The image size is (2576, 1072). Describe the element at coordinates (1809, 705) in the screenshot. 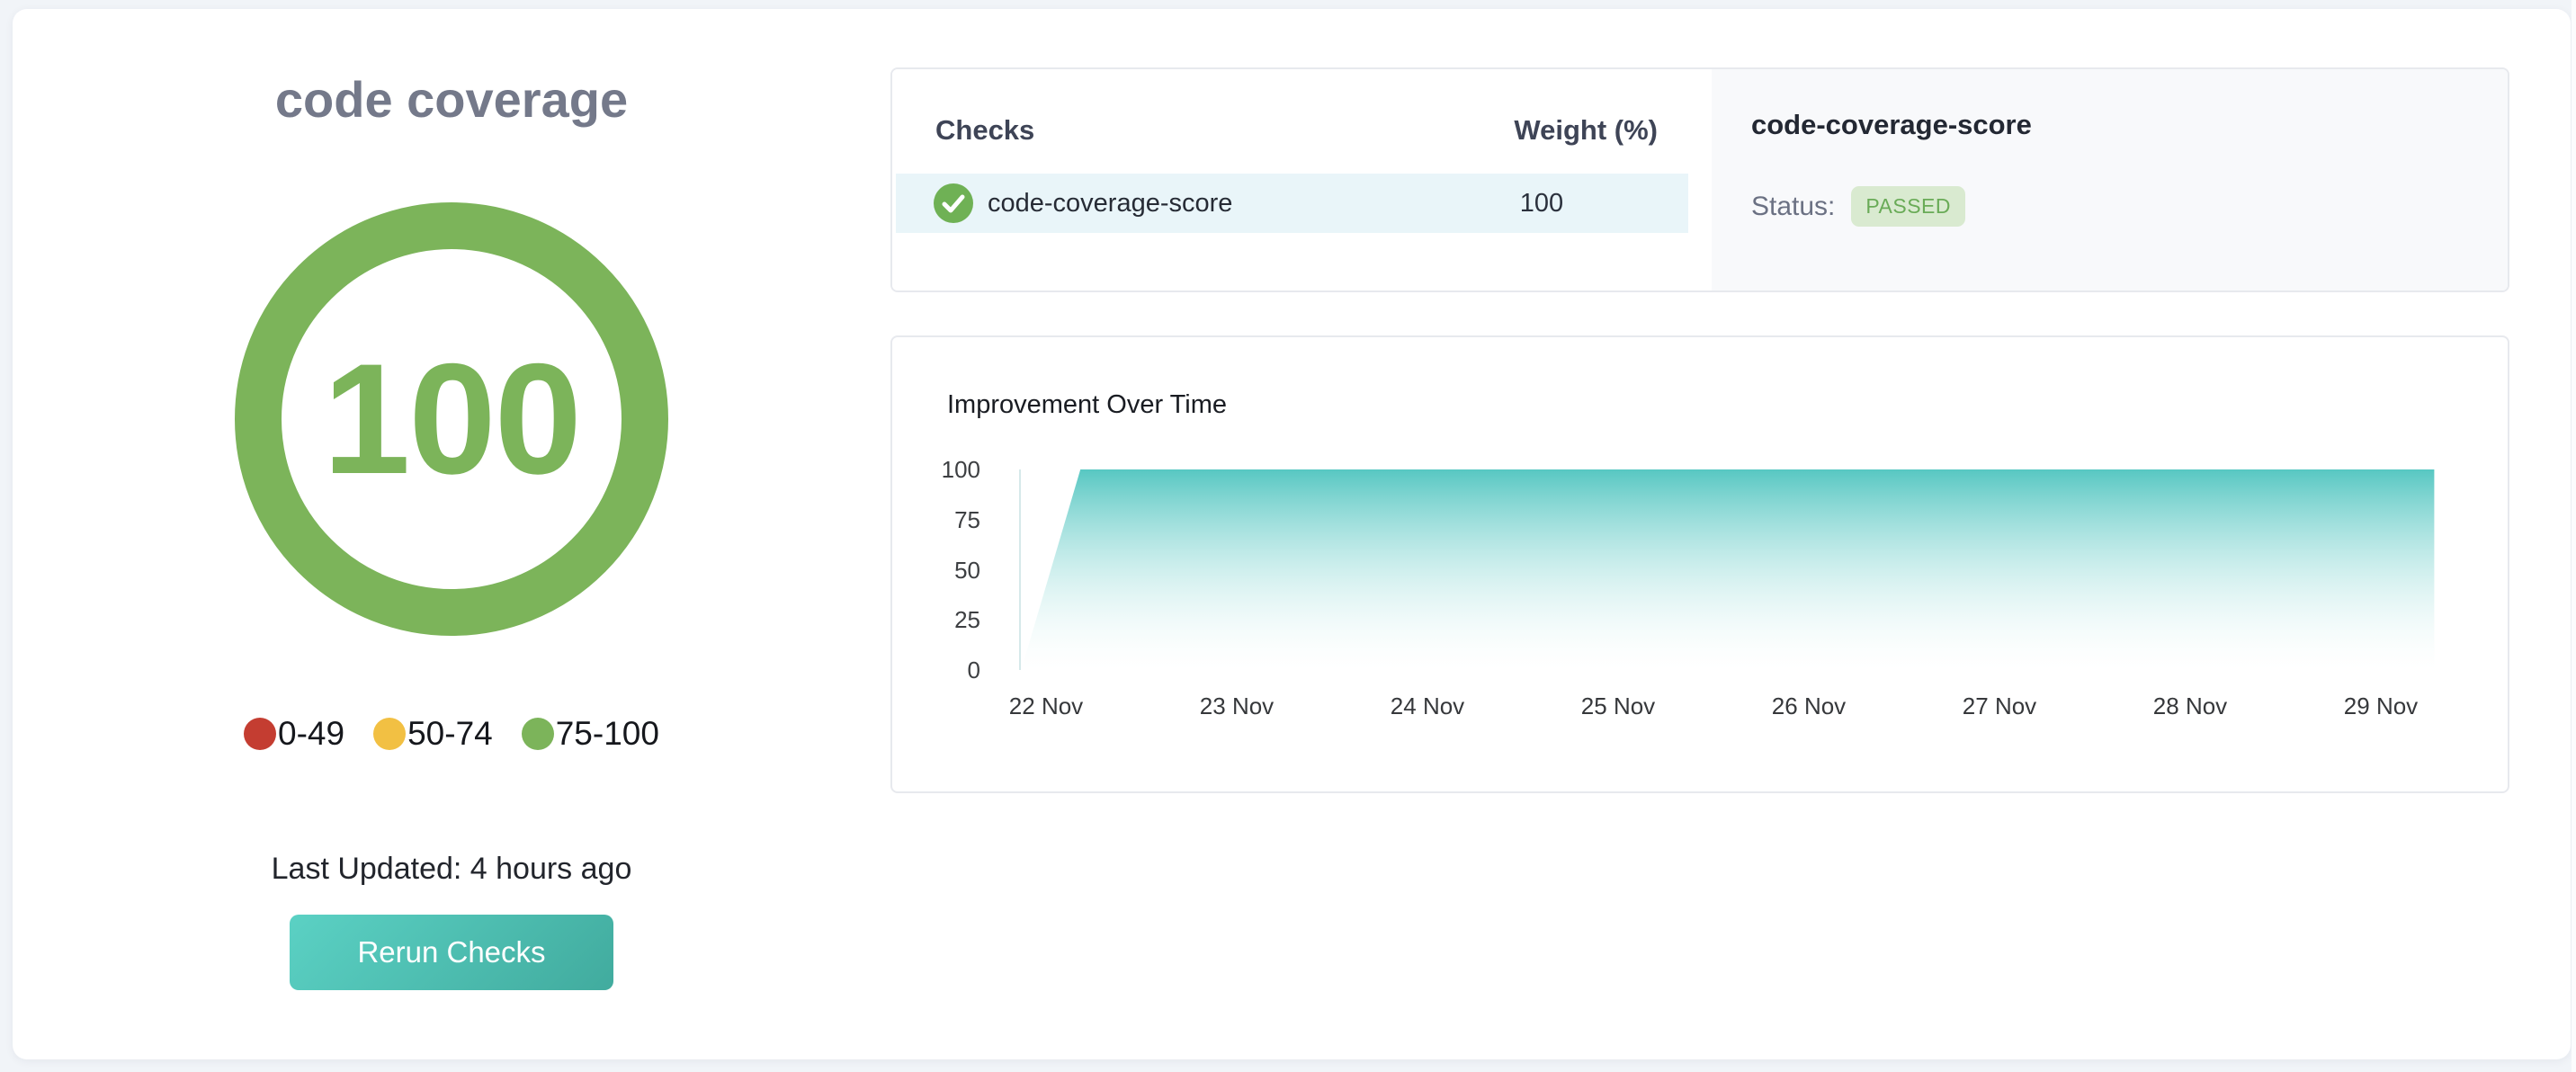

I see `x-tick-label: 26 Nov` at that location.